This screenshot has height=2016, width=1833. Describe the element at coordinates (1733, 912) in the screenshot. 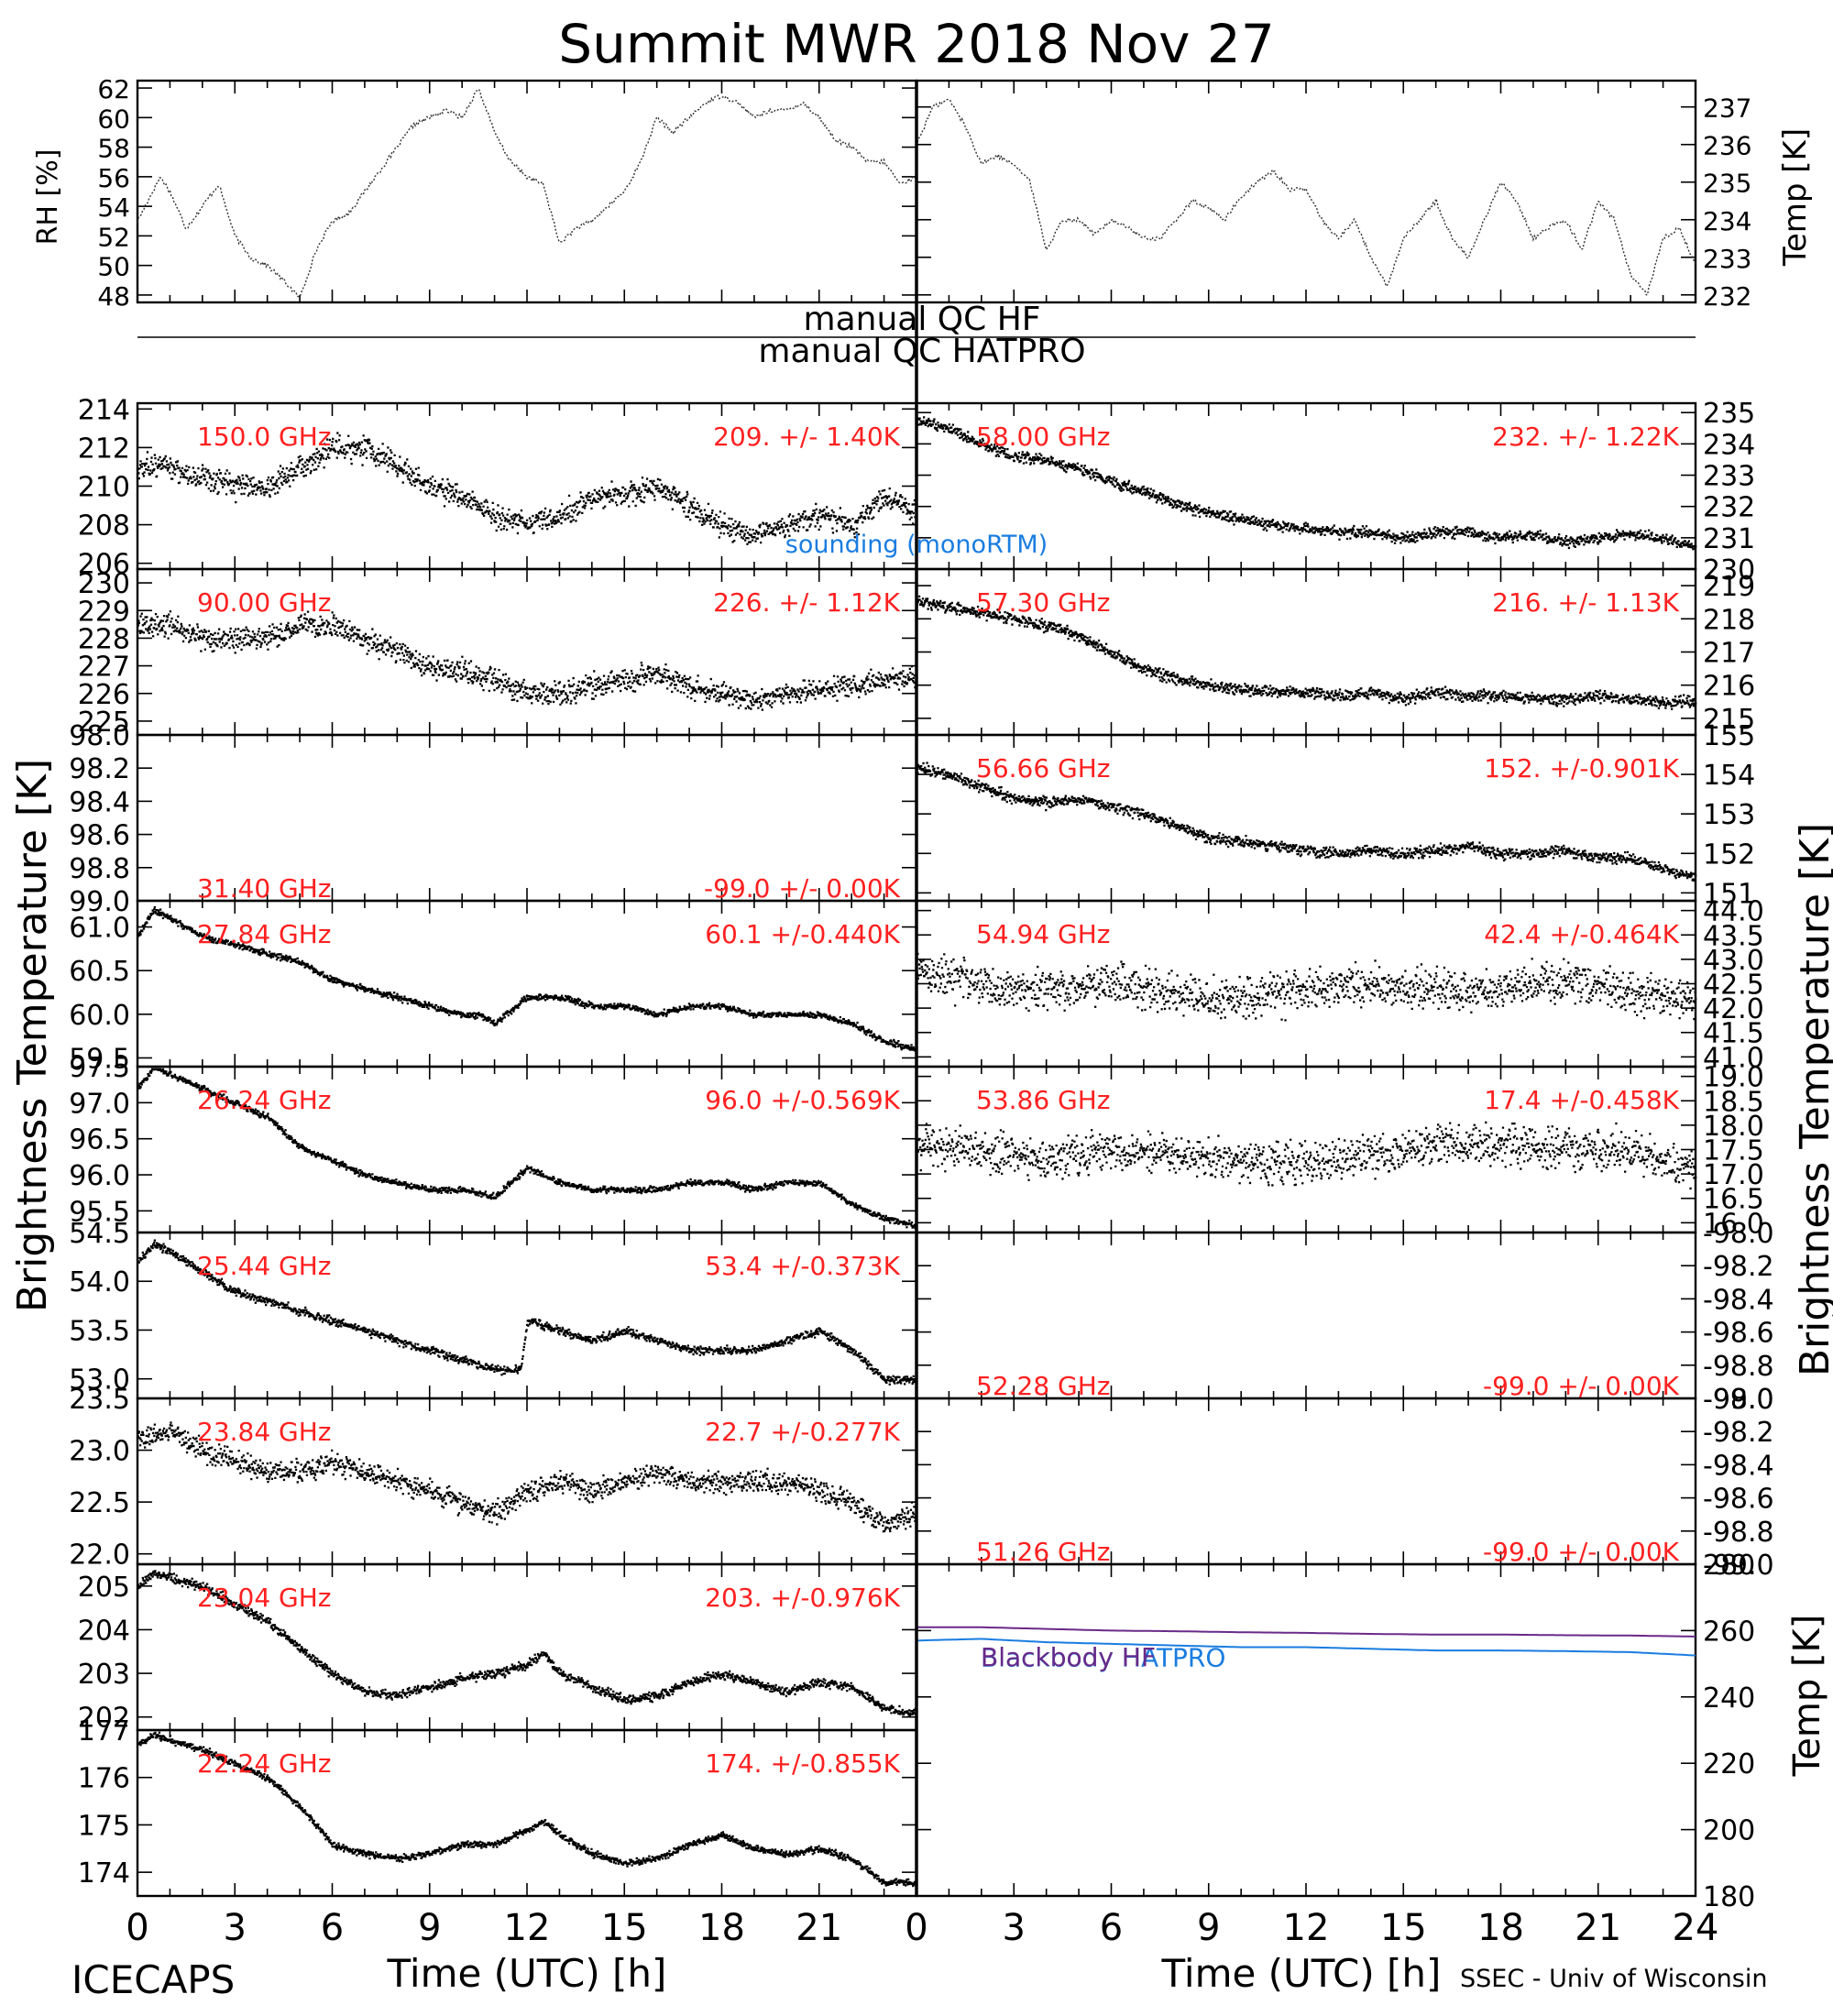

I see `panel-54-94-ghz-ytick-label: 44.0` at that location.